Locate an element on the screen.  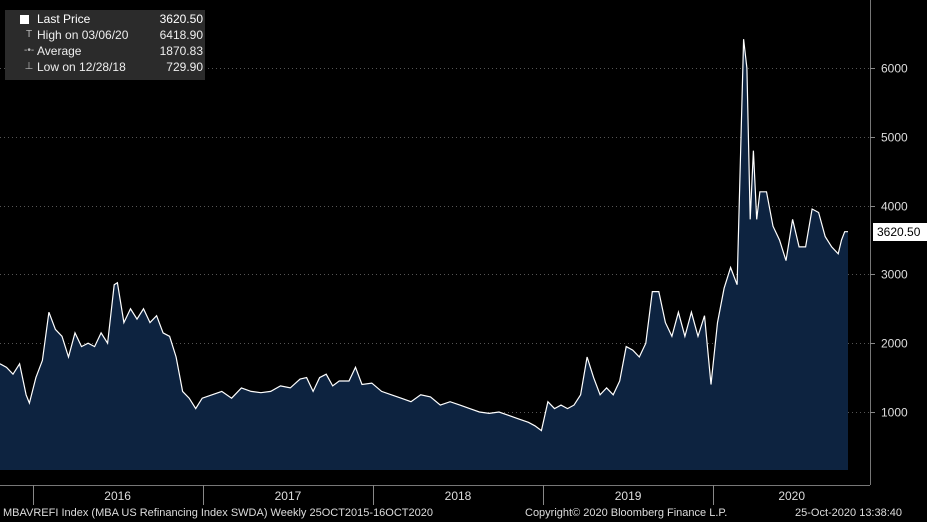
last-price-tag: 3620.50 is located at coordinates (900, 232).